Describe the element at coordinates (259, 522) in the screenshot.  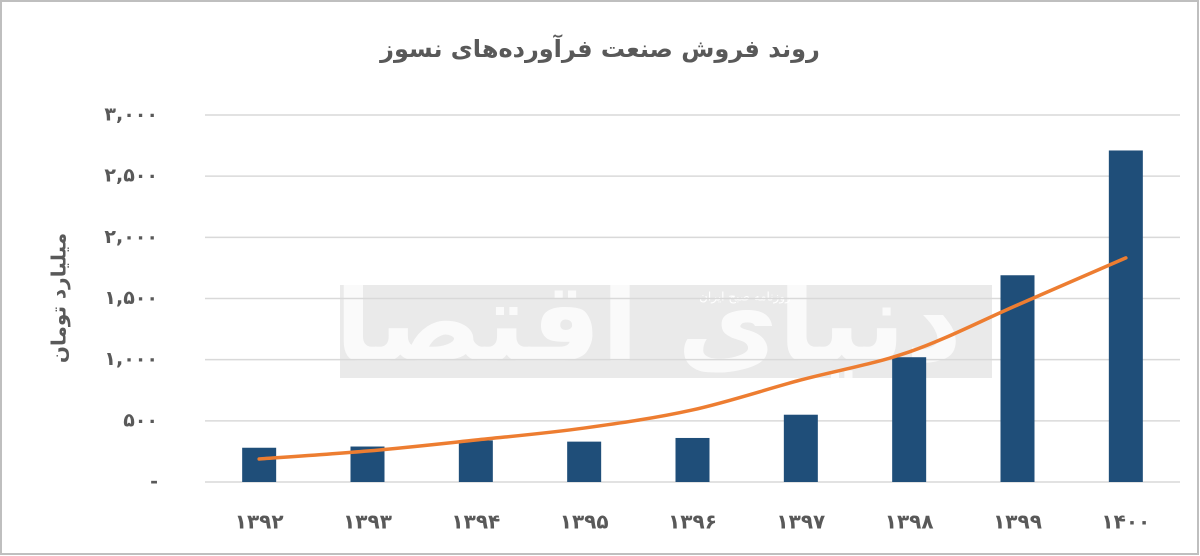
I see `x-tick-label: ۱۳۹۲` at that location.